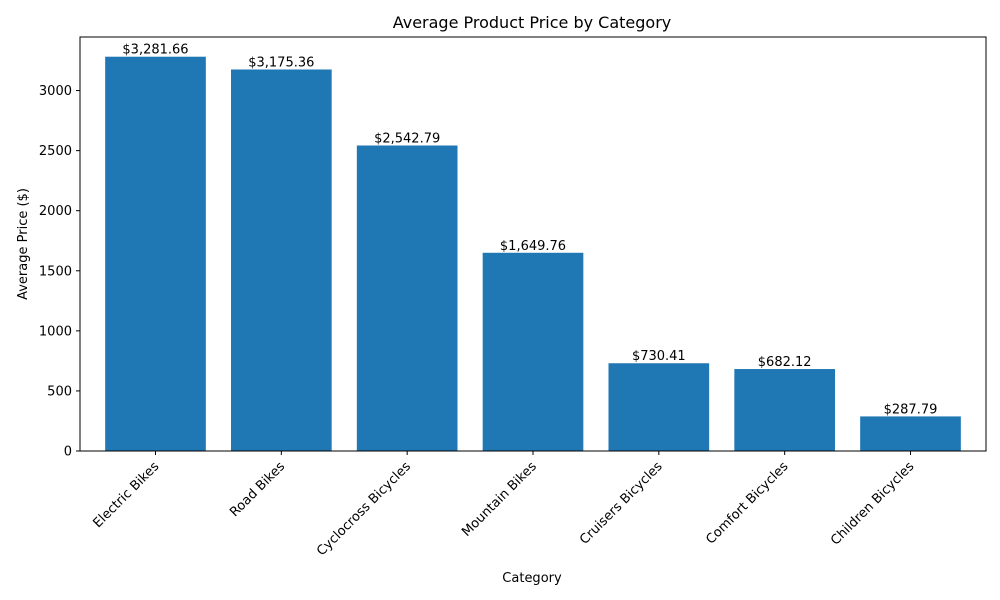 The width and height of the screenshot is (1000, 600). I want to click on bar-mountain-bikes, so click(533, 351).